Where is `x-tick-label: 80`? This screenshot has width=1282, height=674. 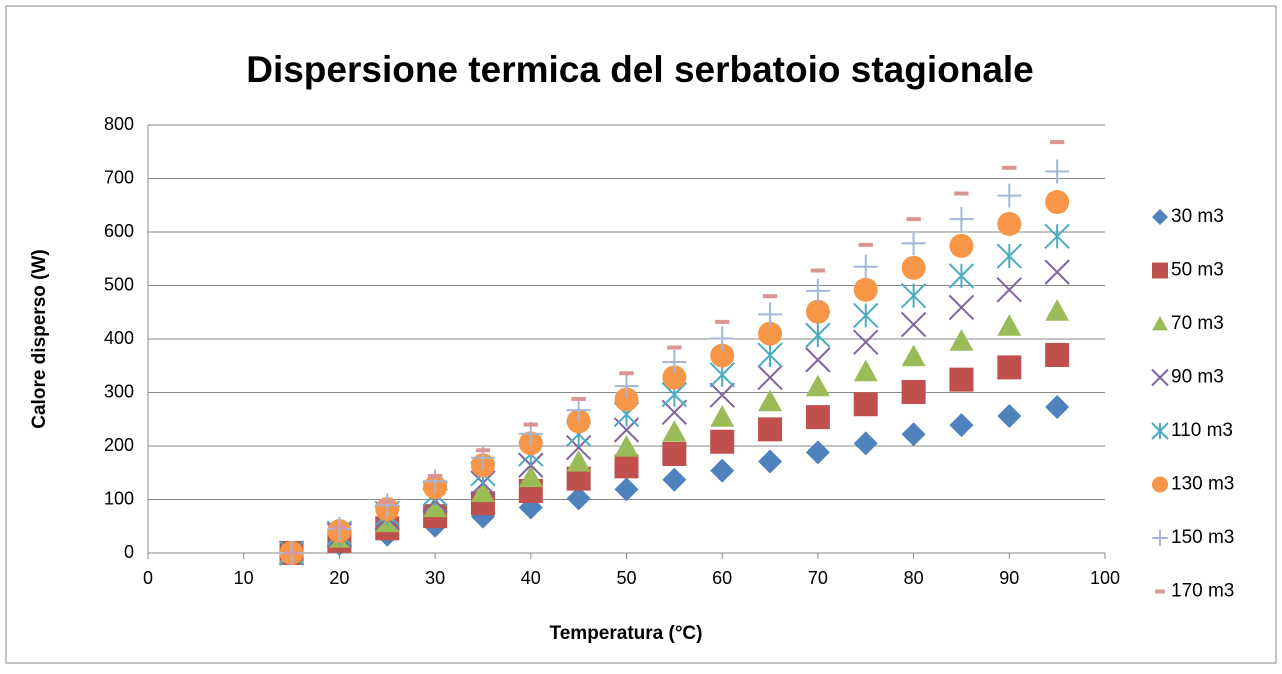 x-tick-label: 80 is located at coordinates (914, 578).